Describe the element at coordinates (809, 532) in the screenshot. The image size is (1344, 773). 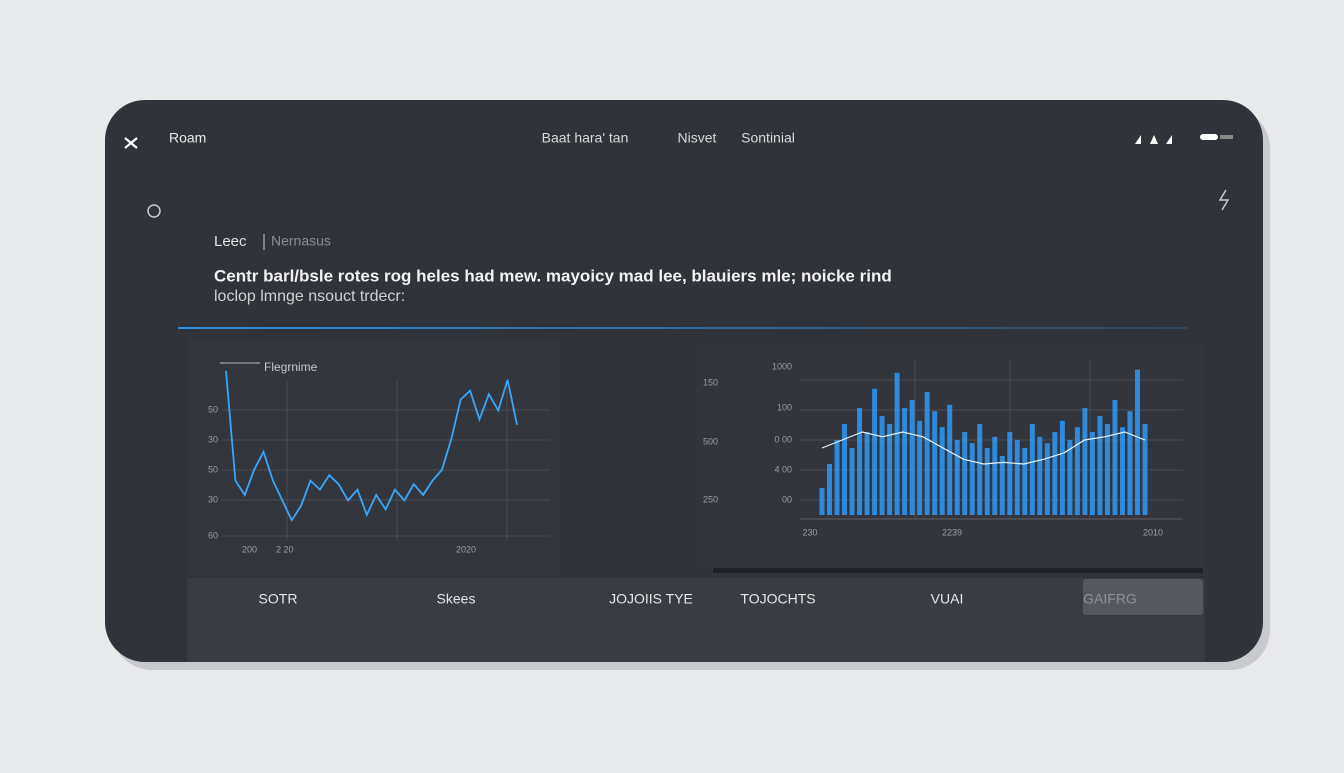
I see `x-label: 230` at that location.